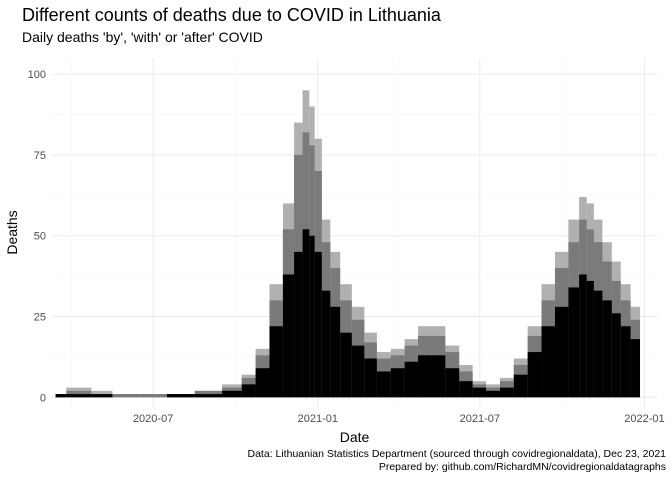 The image size is (672, 480). What do you see at coordinates (43, 398) in the screenshot?
I see `y-tick-label: 0` at bounding box center [43, 398].